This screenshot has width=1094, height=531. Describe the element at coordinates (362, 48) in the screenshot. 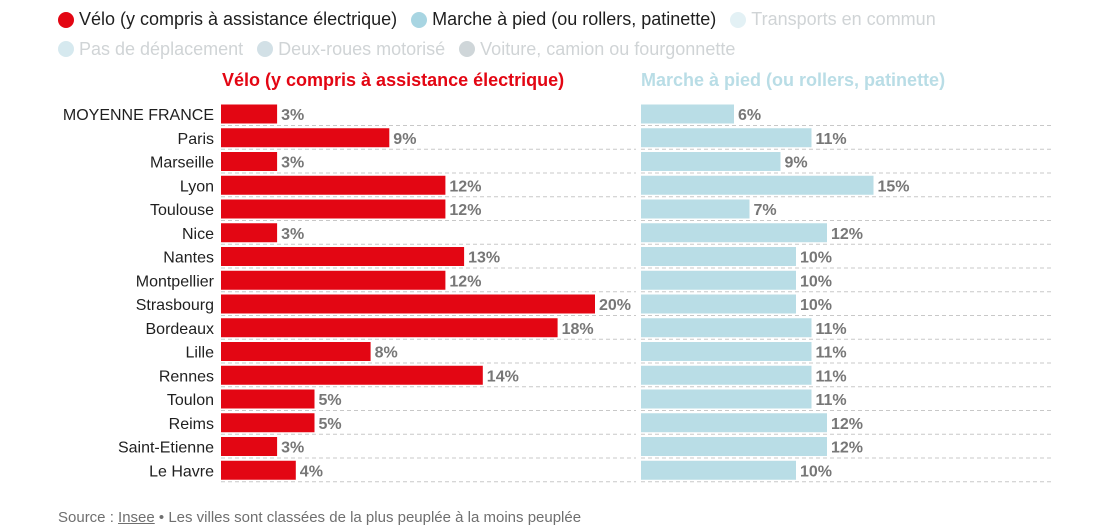

I see `legend-label: Deux-roues motorisé` at that location.